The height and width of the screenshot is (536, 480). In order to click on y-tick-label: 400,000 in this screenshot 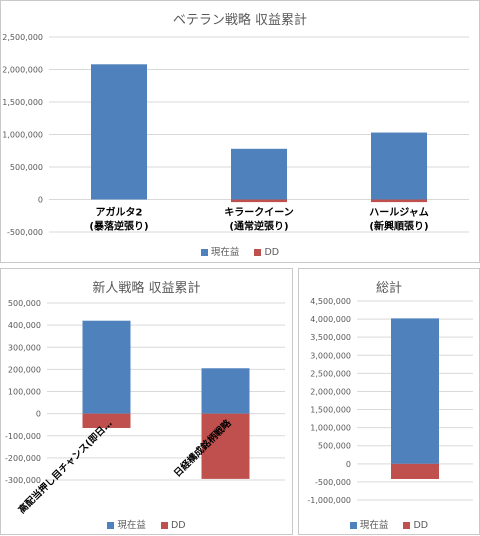, I will do `click(24, 325)`.